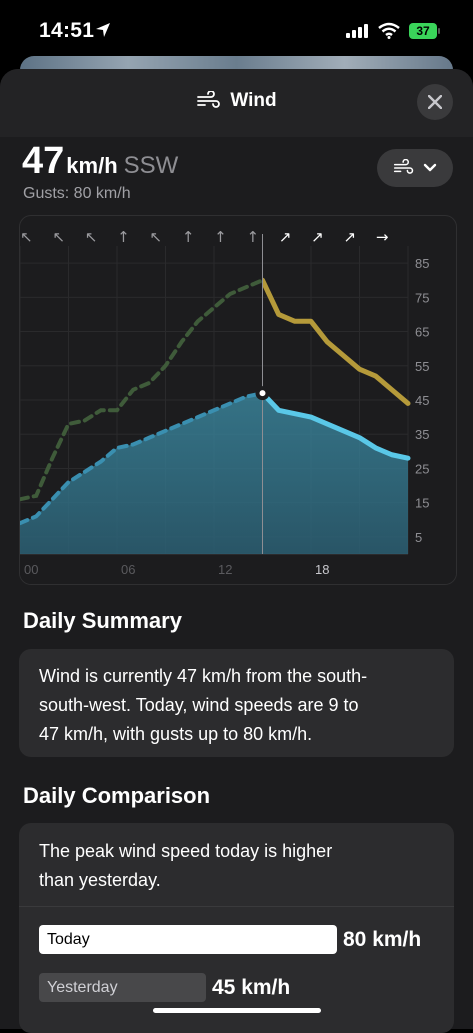 The height and width of the screenshot is (1033, 473). Describe the element at coordinates (43, 161) in the screenshot. I see `wind-speed-value: 47` at that location.